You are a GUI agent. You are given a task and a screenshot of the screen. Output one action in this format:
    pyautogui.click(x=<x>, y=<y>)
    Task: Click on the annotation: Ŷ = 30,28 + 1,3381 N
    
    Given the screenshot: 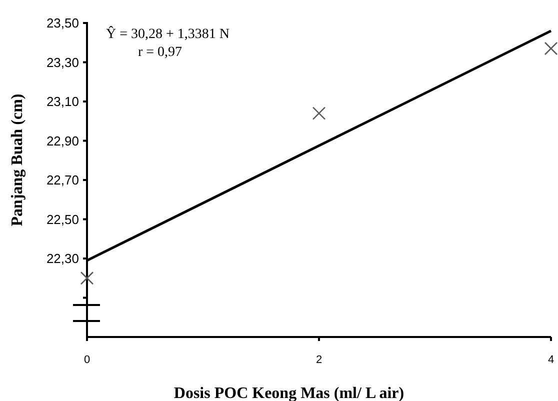 What is the action you would take?
    pyautogui.click(x=168, y=33)
    